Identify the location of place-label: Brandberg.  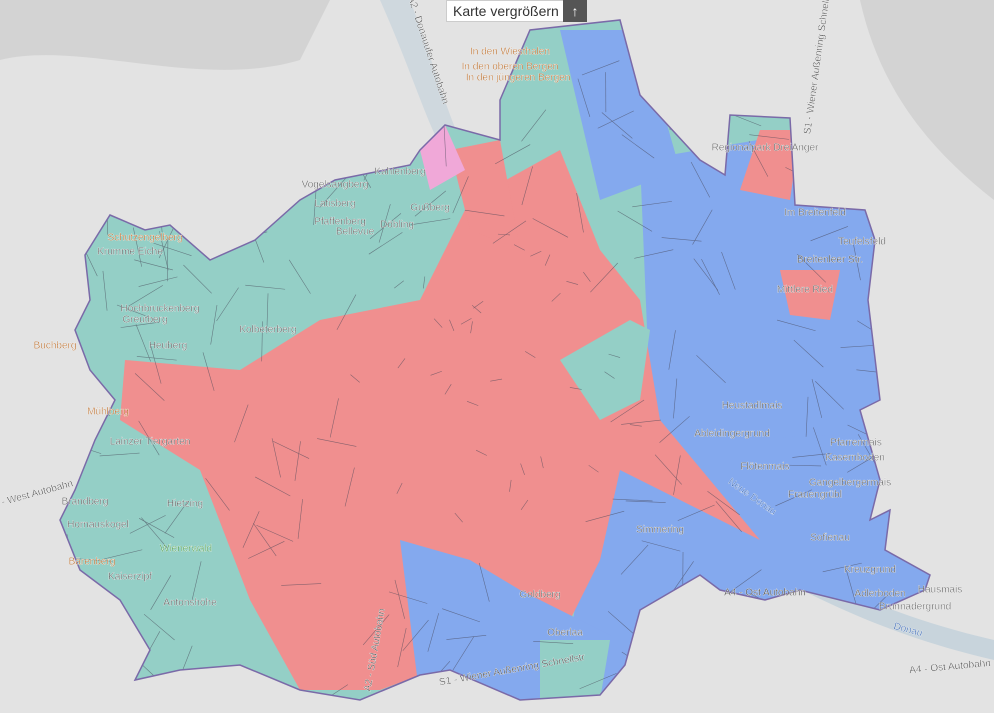
(85, 502).